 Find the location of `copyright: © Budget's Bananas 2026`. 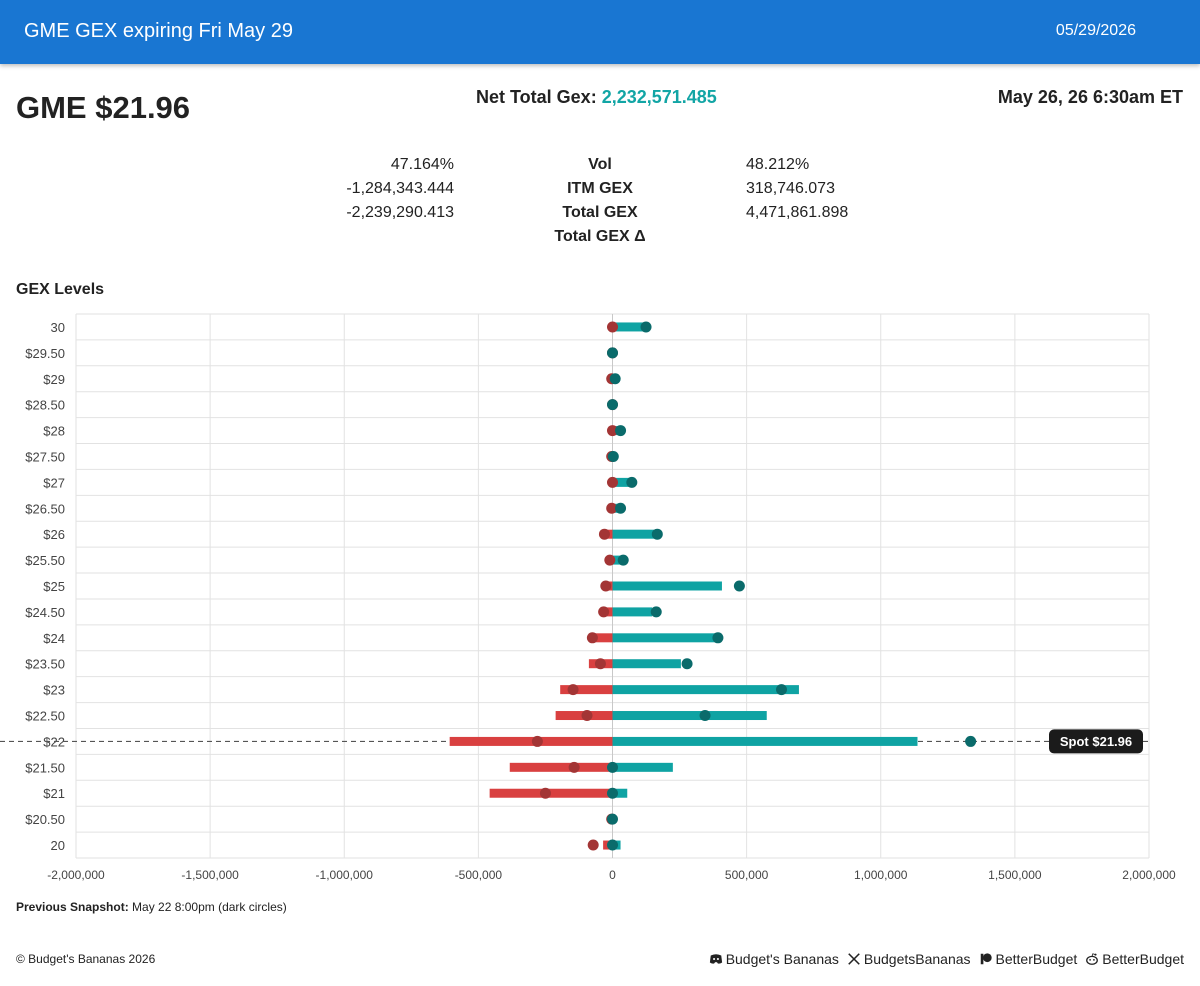

copyright: © Budget's Bananas 2026 is located at coordinates (86, 959).